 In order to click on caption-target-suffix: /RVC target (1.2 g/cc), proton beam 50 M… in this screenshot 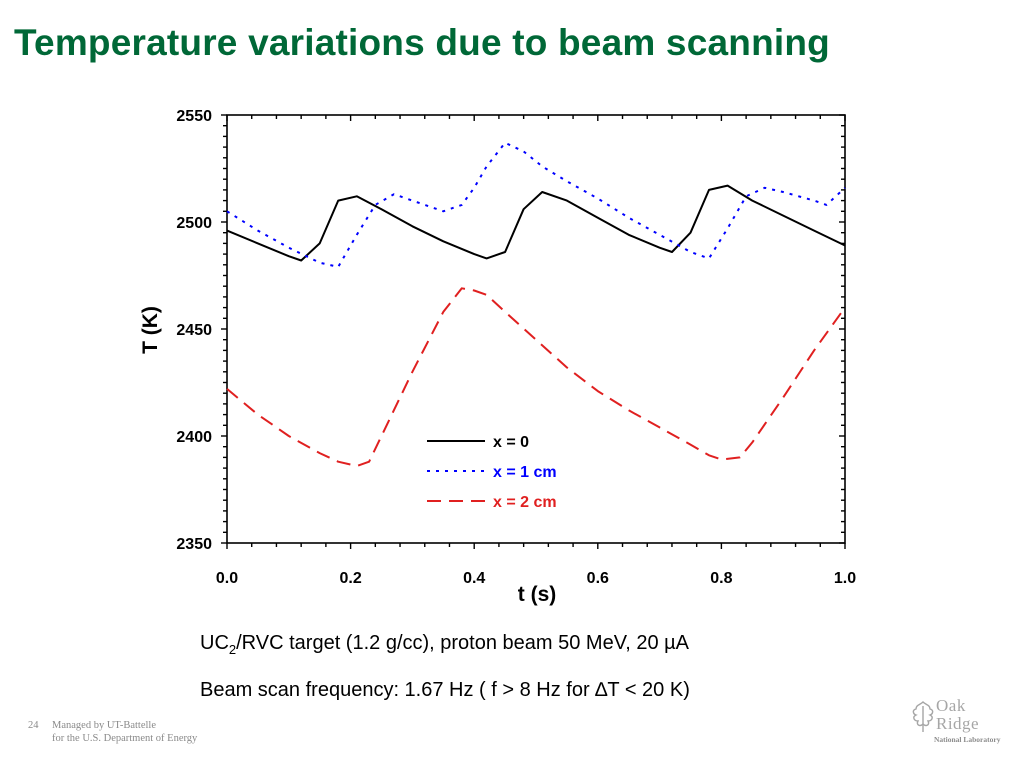, I will do `click(462, 643)`.